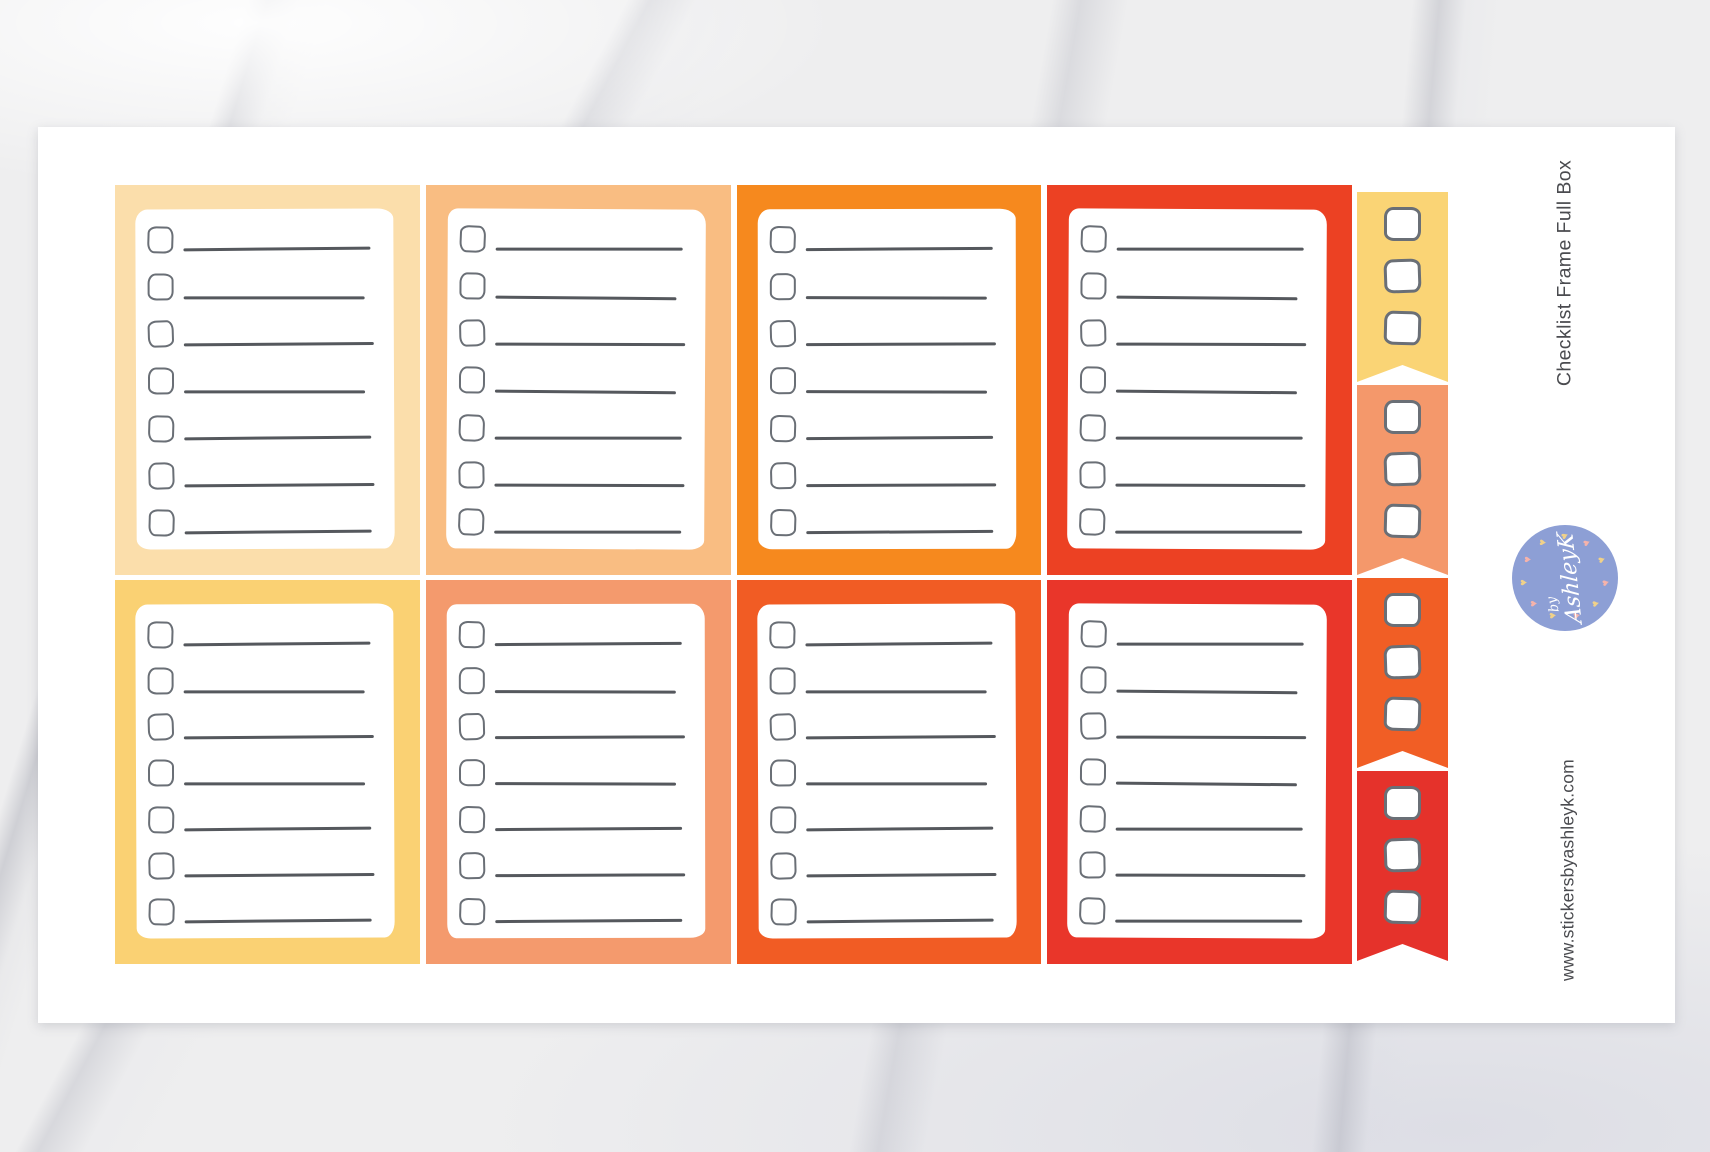  I want to click on product-title: Checklist Frame Full Box, so click(1564, 273).